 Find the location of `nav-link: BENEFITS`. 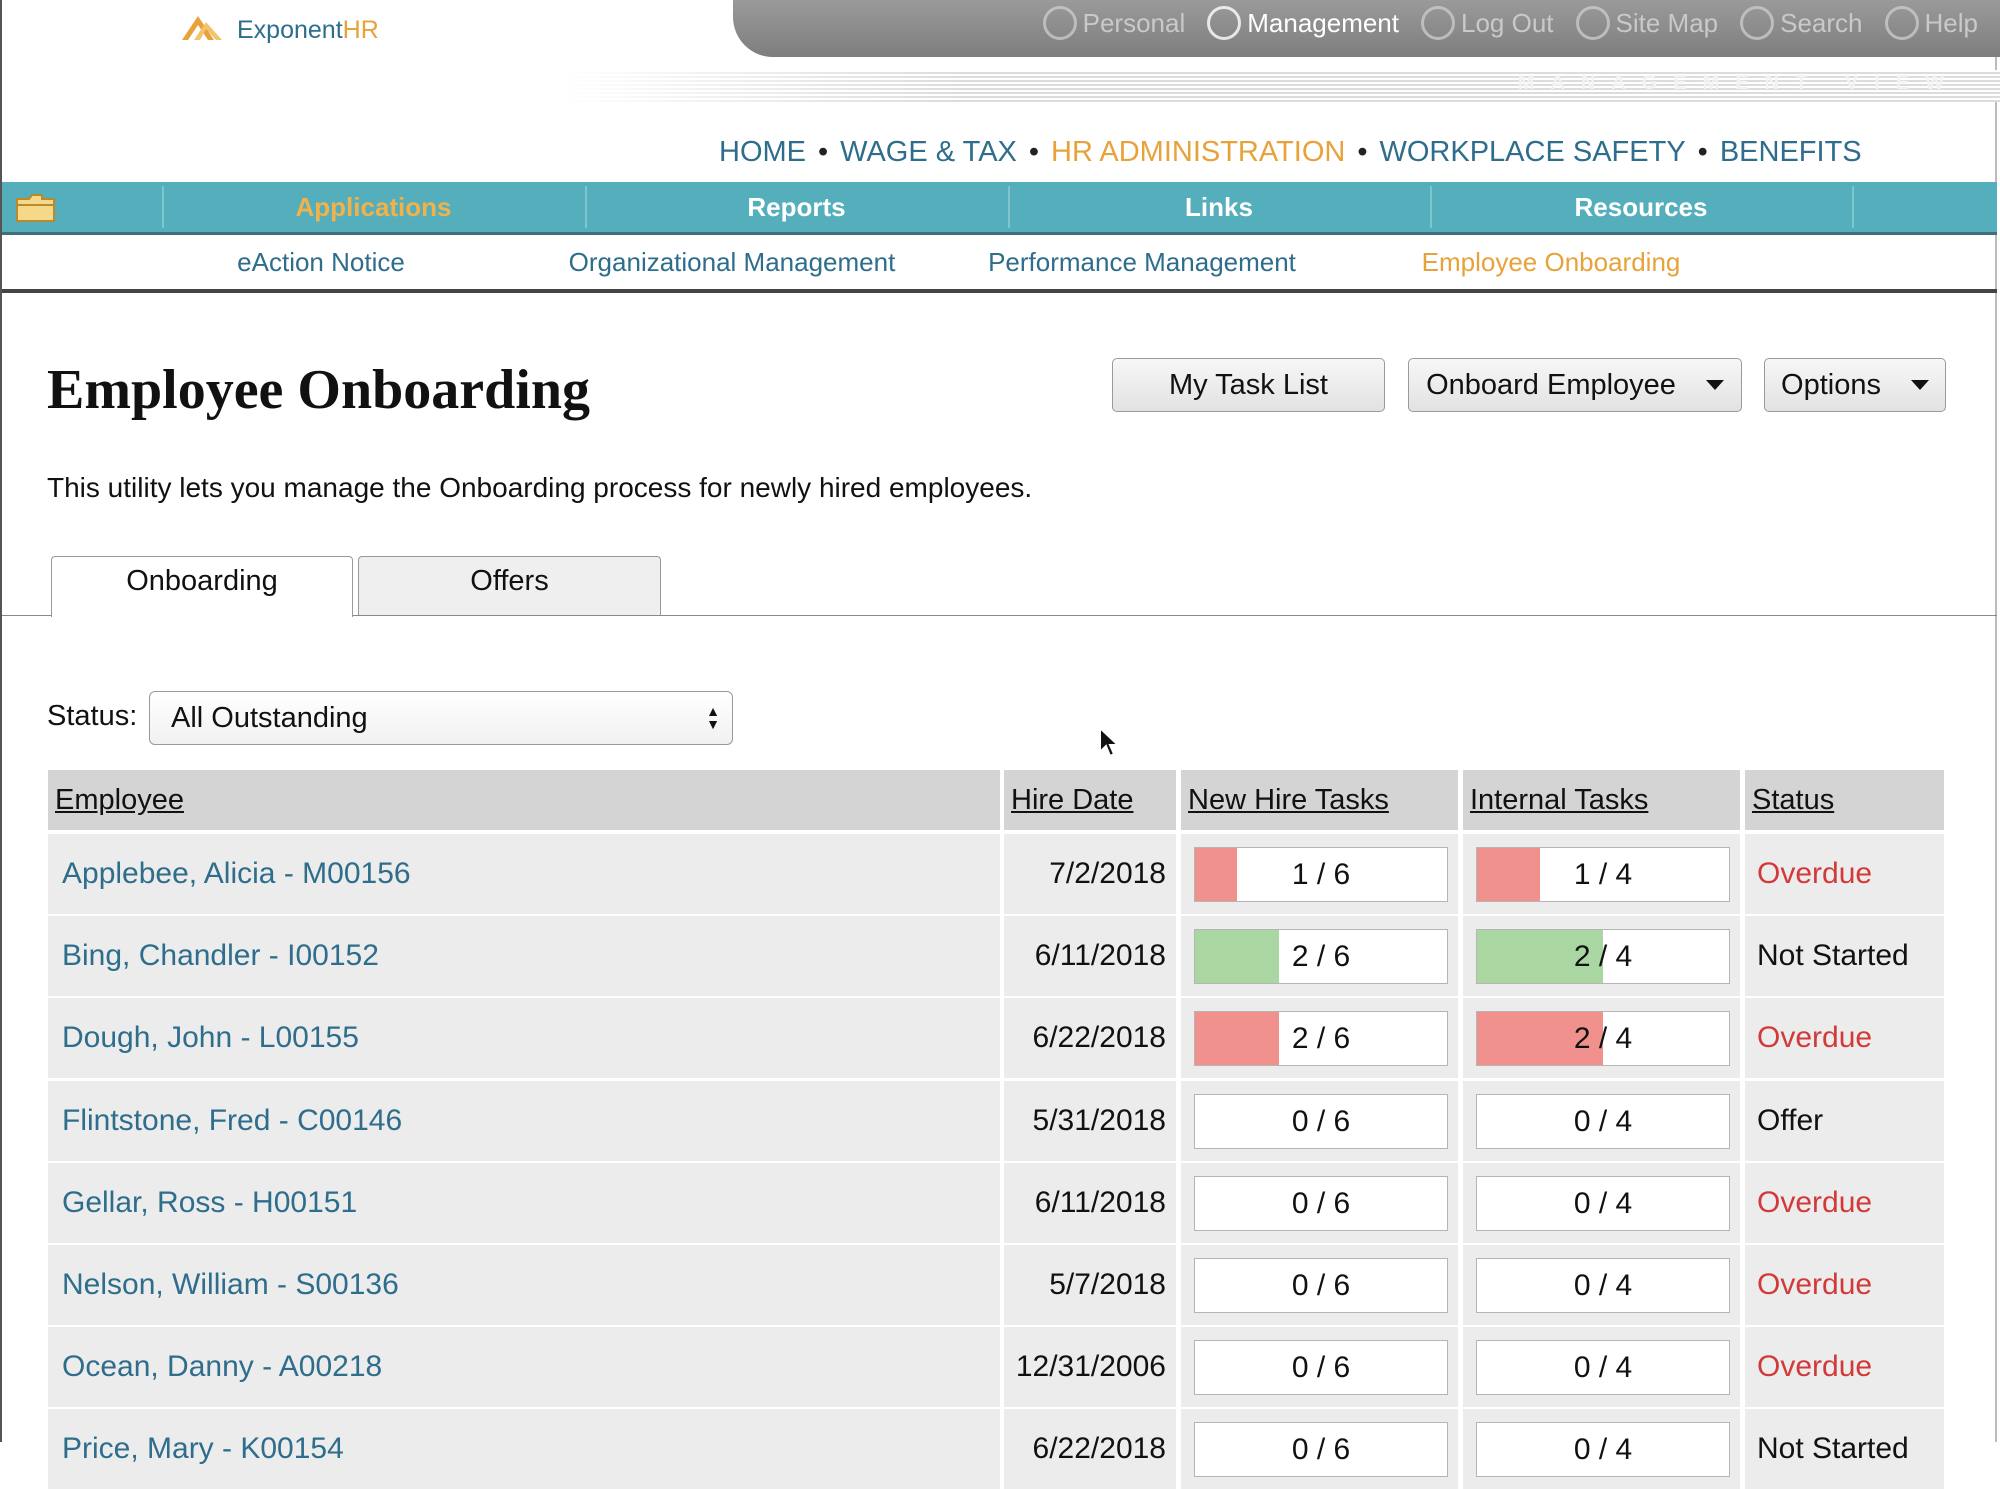

nav-link: BENEFITS is located at coordinates (1790, 152).